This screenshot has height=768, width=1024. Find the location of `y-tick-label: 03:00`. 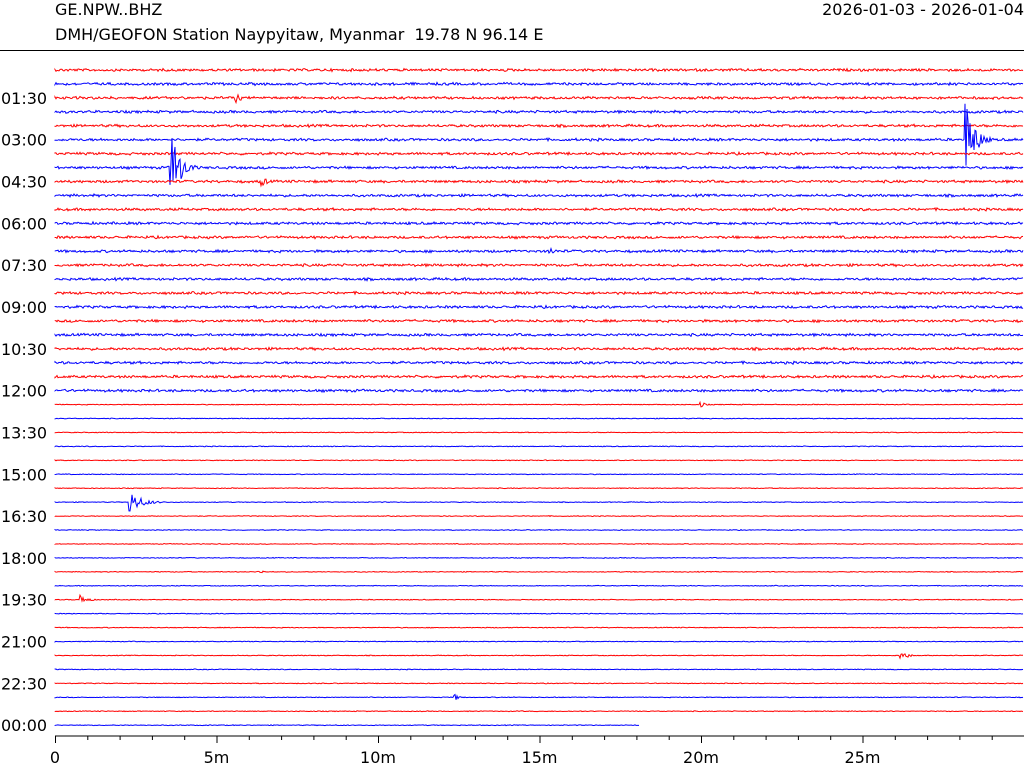

y-tick-label: 03:00 is located at coordinates (24, 140).